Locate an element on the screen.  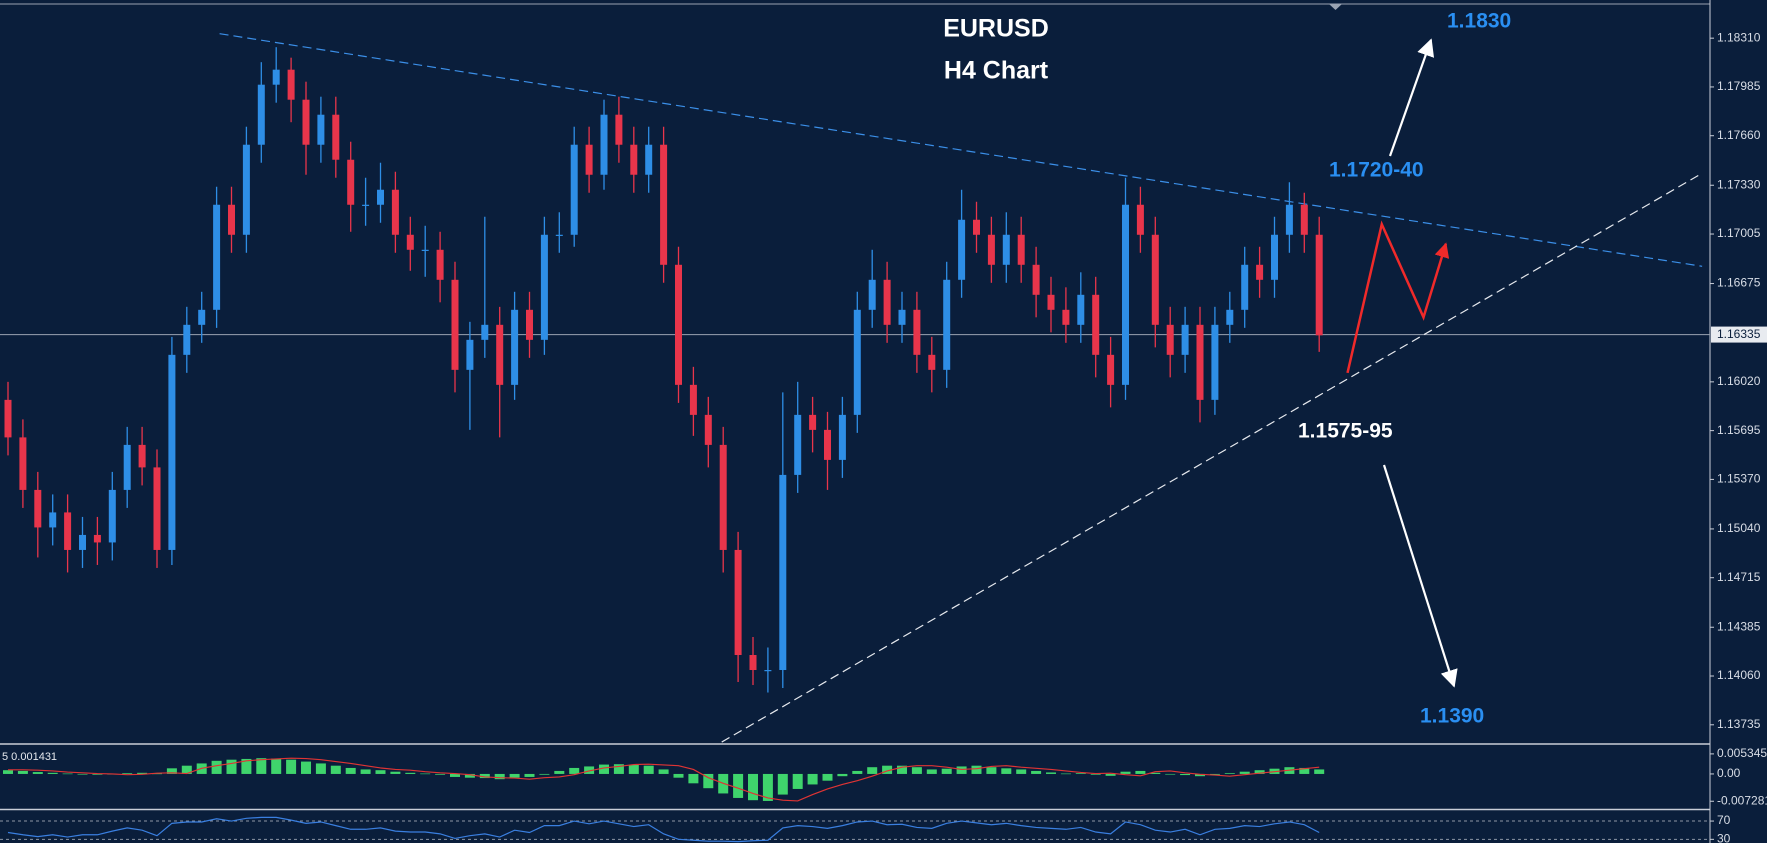
target-label: 1.1830 is located at coordinates (1479, 21).